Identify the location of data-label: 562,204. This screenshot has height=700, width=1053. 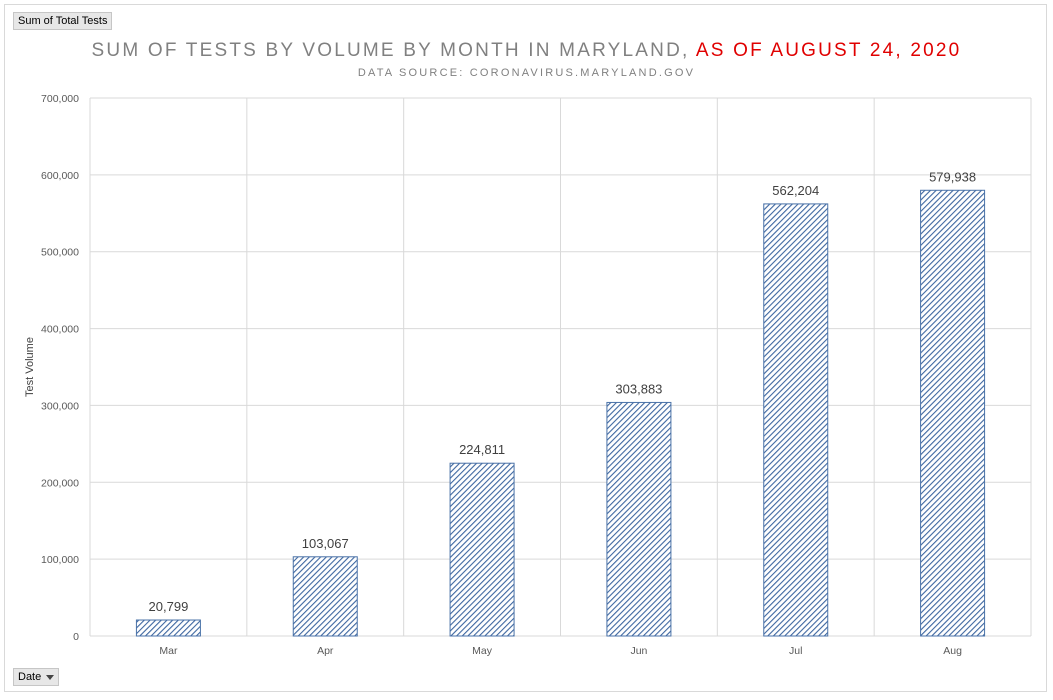
(795, 190).